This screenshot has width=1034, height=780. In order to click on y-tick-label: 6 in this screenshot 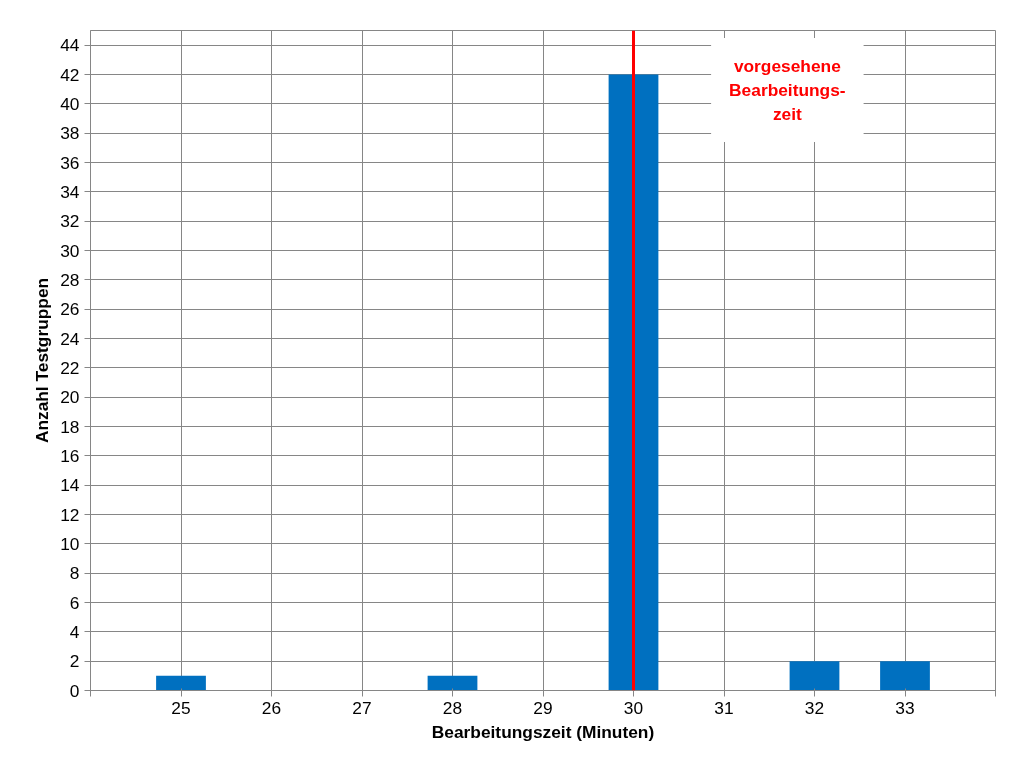, I will do `click(74, 602)`.